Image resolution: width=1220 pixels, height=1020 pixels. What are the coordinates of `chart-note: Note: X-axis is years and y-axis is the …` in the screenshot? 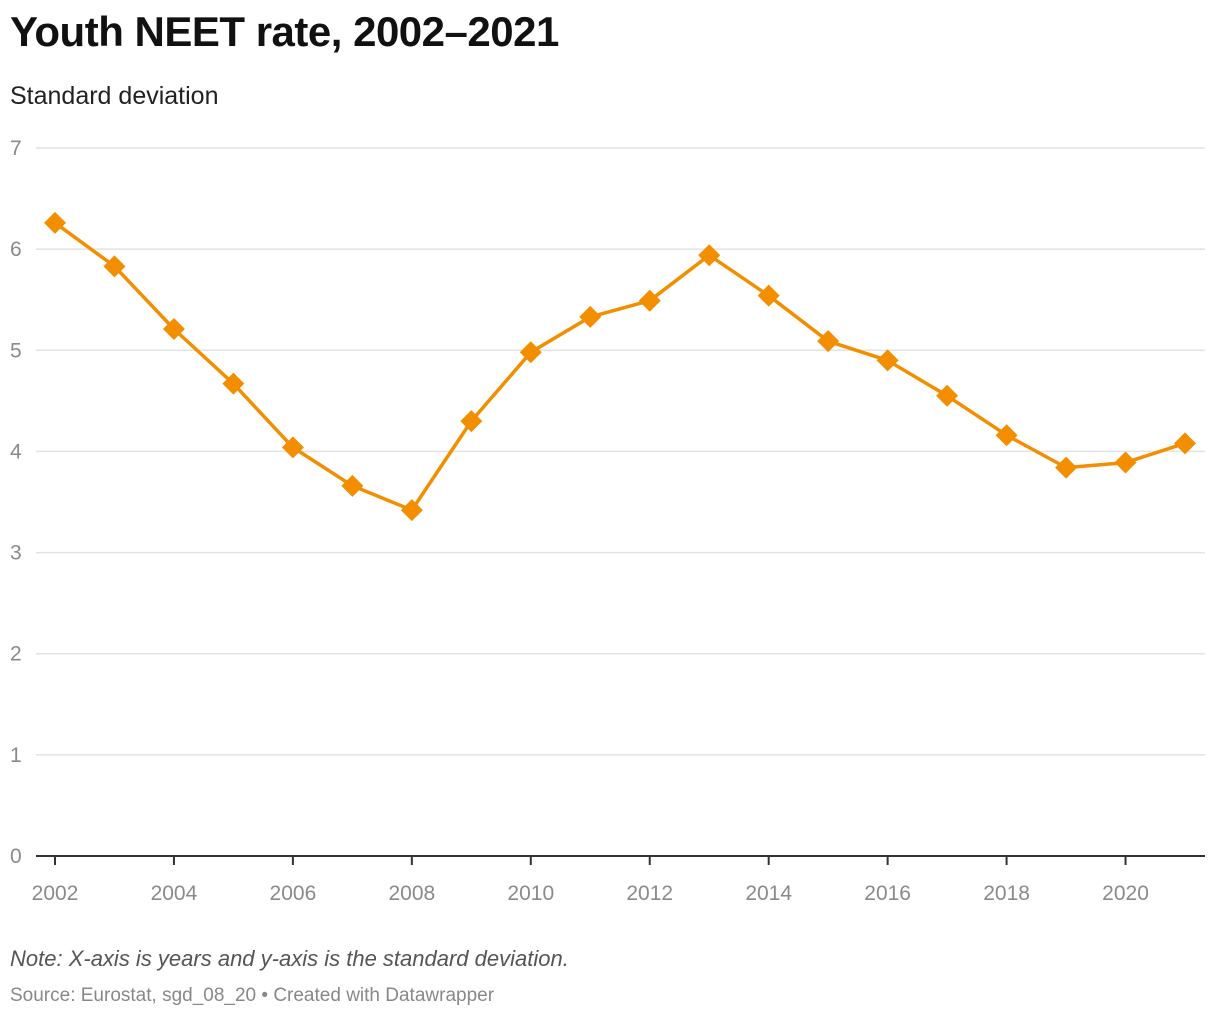 It's located at (289, 958).